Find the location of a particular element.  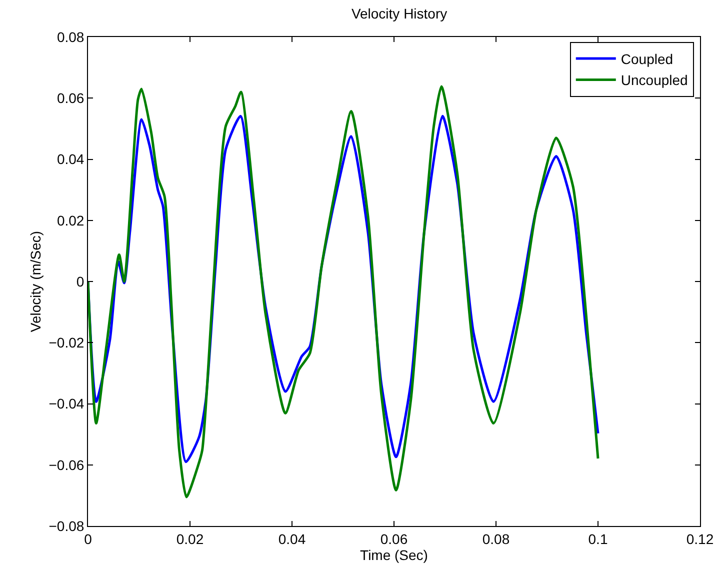

y-tick-label: −0.02 is located at coordinates (66, 342).